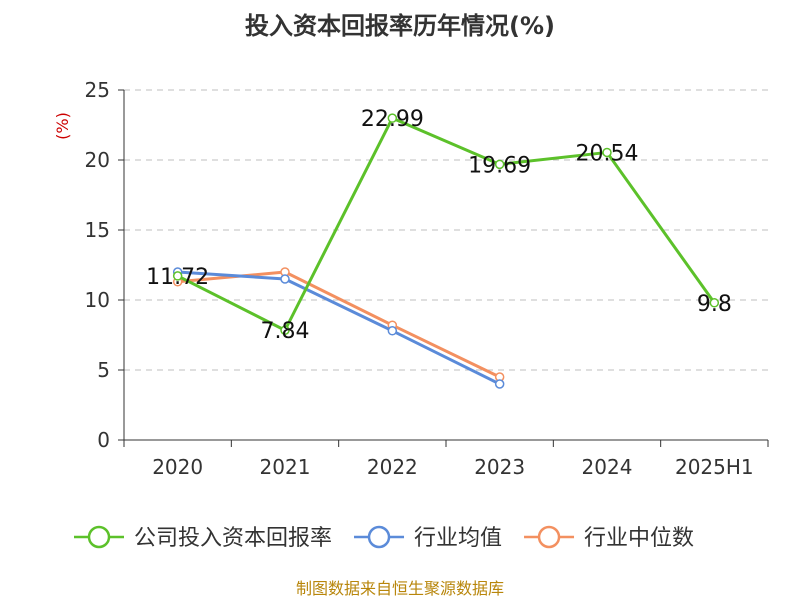  I want to click on data-label: 7.84, so click(285, 331).